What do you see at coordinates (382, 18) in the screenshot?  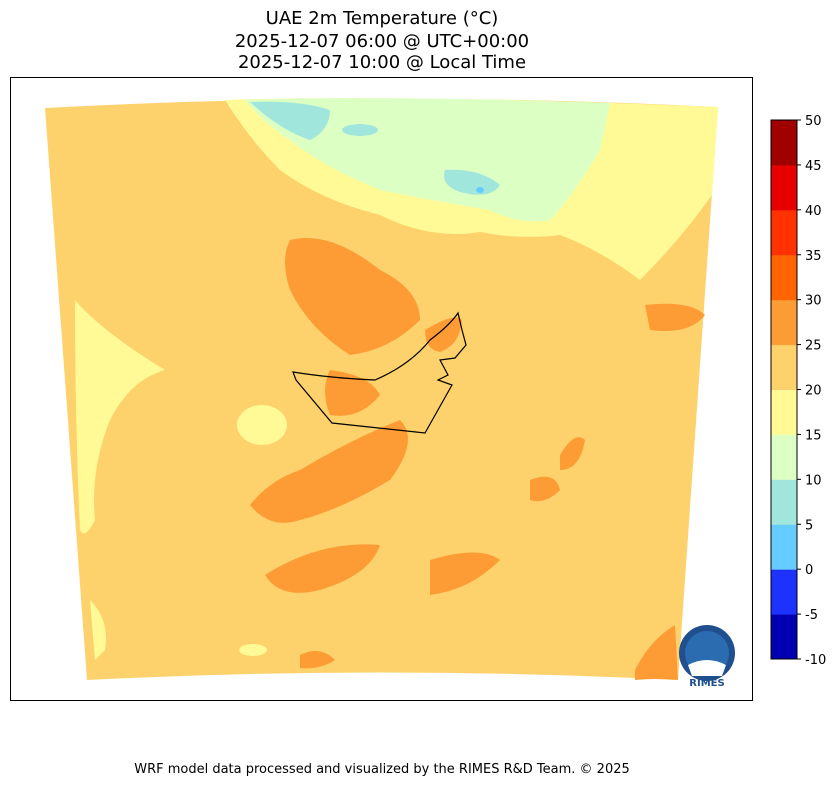 I see `title-line-1: UAE 2m Temperature (°C)` at bounding box center [382, 18].